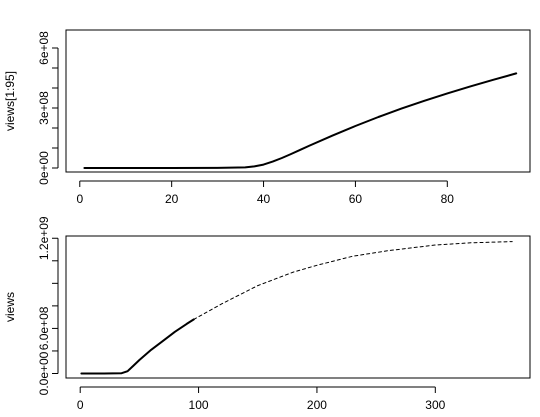 The height and width of the screenshot is (417, 540). What do you see at coordinates (44, 373) in the screenshot?
I see `y-tick-label: 0.0e+00` at bounding box center [44, 373].